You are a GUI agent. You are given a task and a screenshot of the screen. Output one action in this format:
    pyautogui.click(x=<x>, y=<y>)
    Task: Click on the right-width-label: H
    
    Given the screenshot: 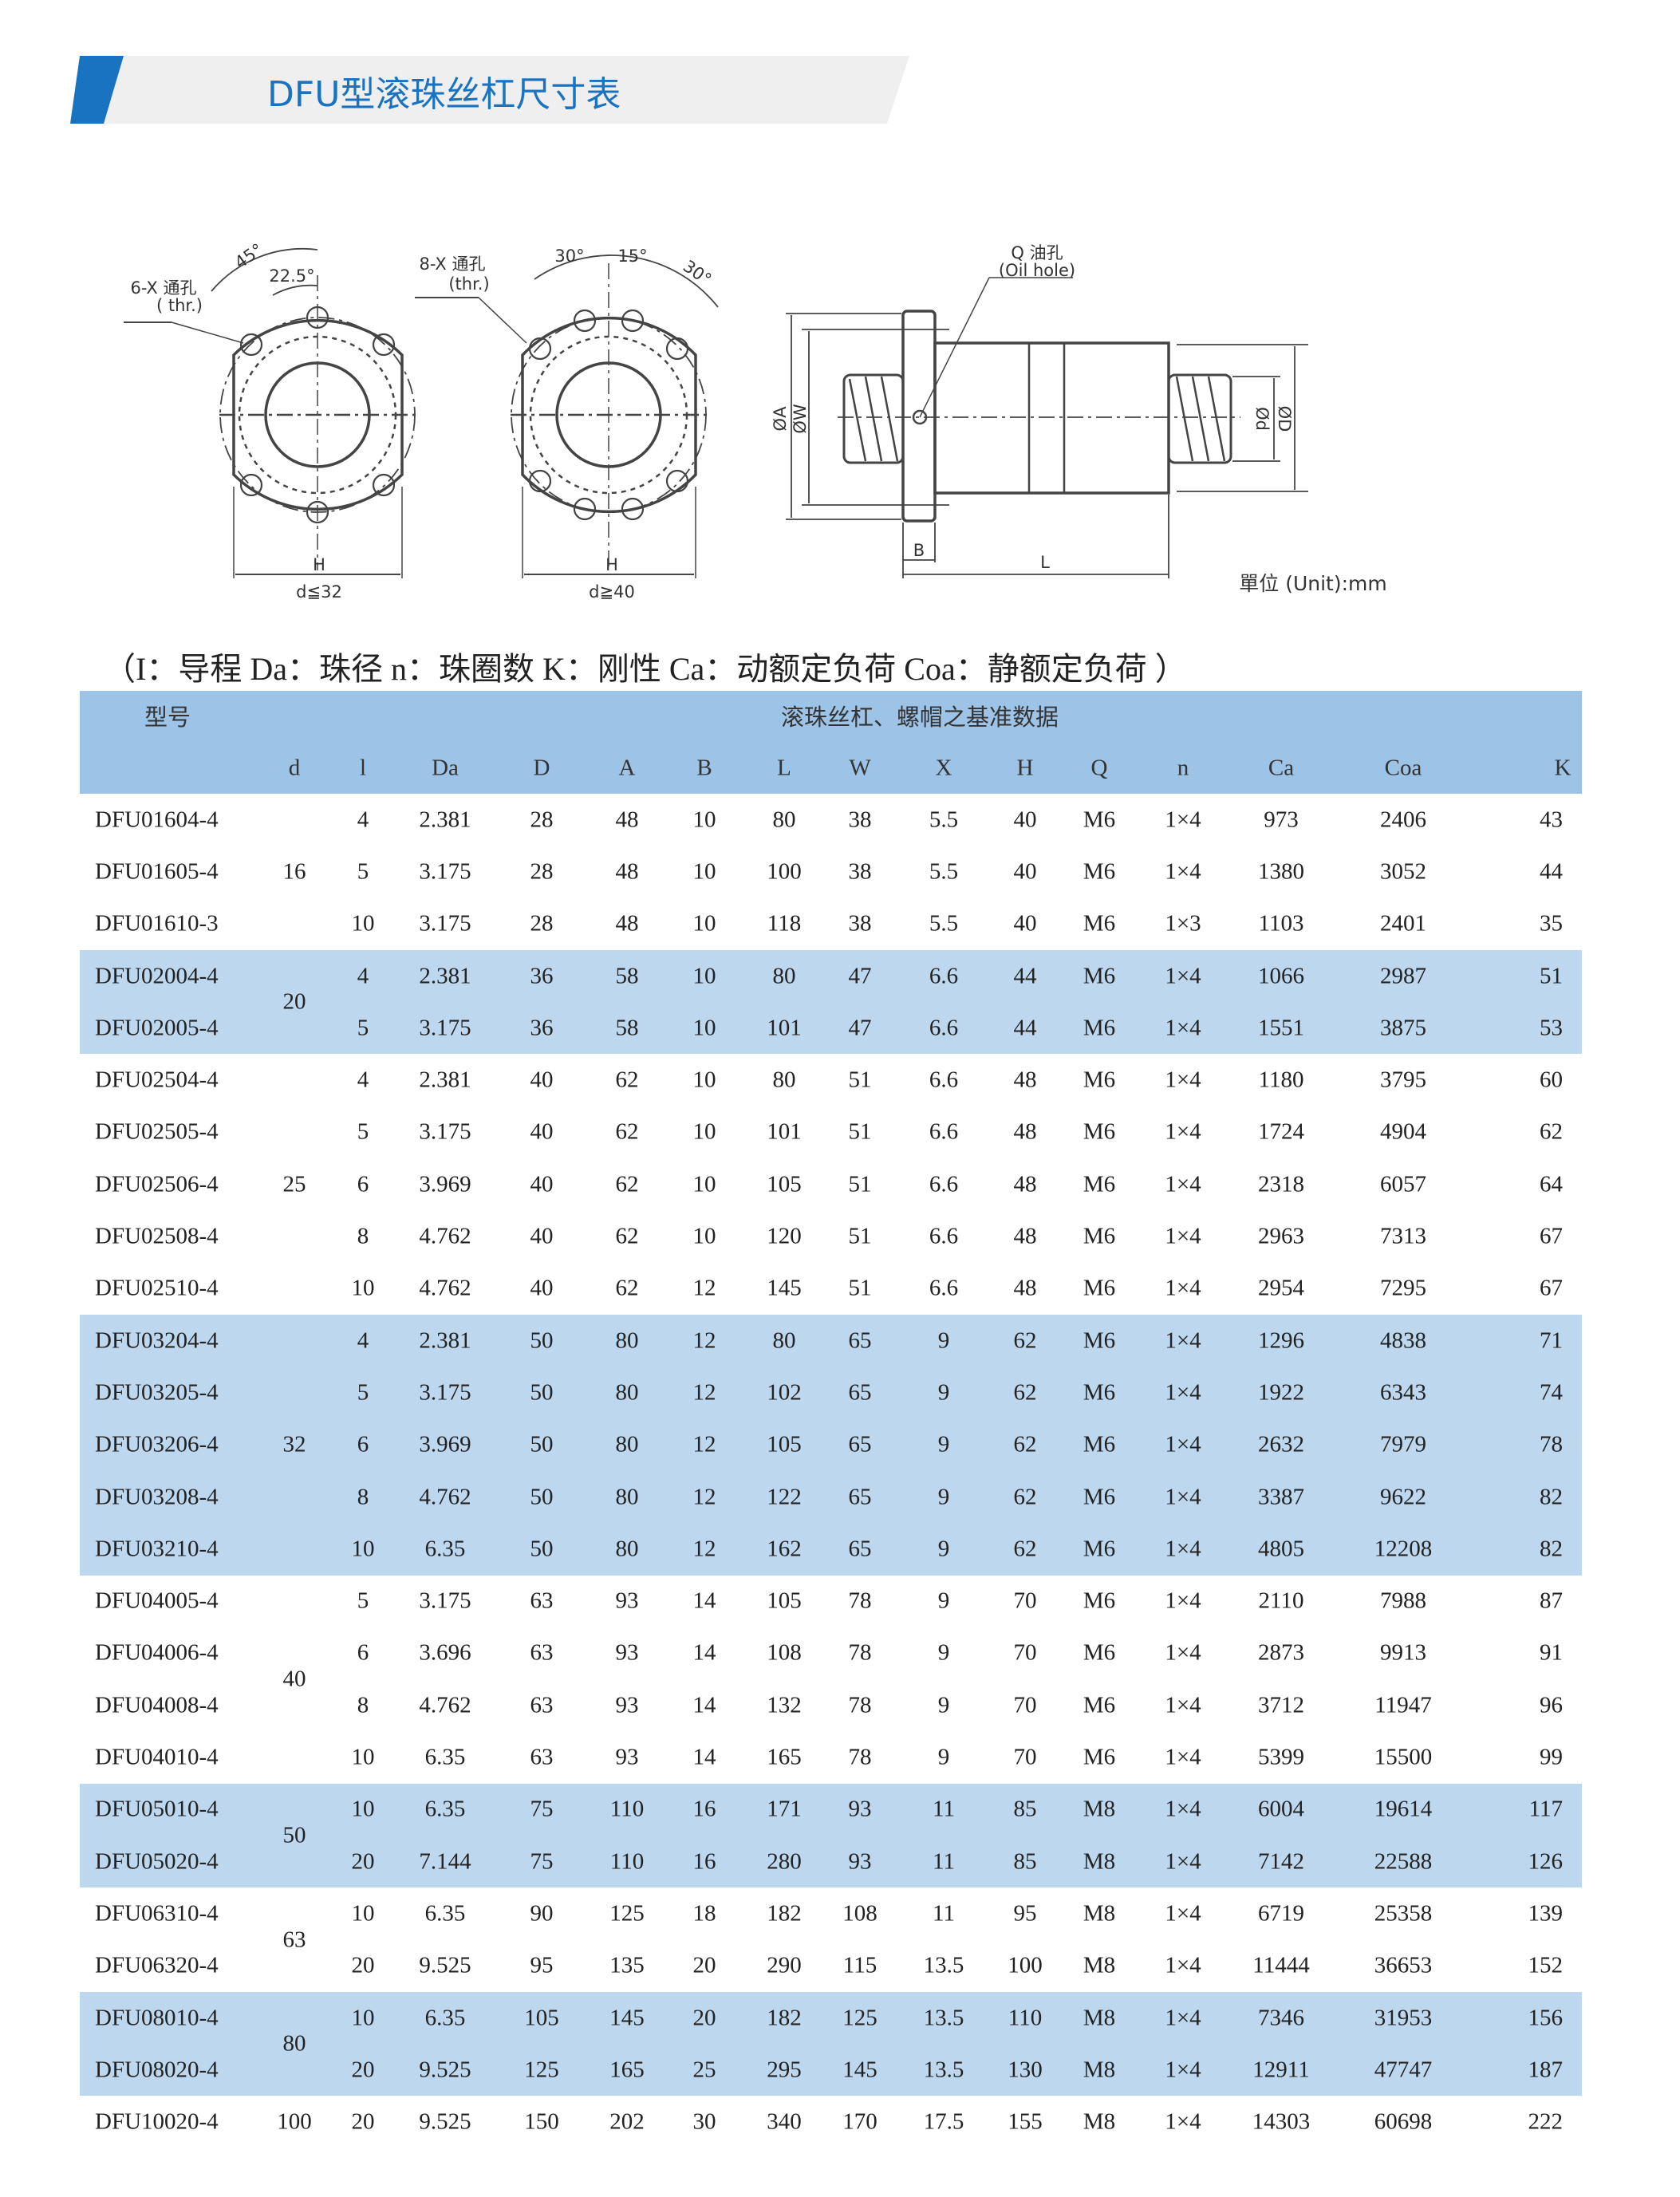 What is the action you would take?
    pyautogui.click(x=611, y=564)
    